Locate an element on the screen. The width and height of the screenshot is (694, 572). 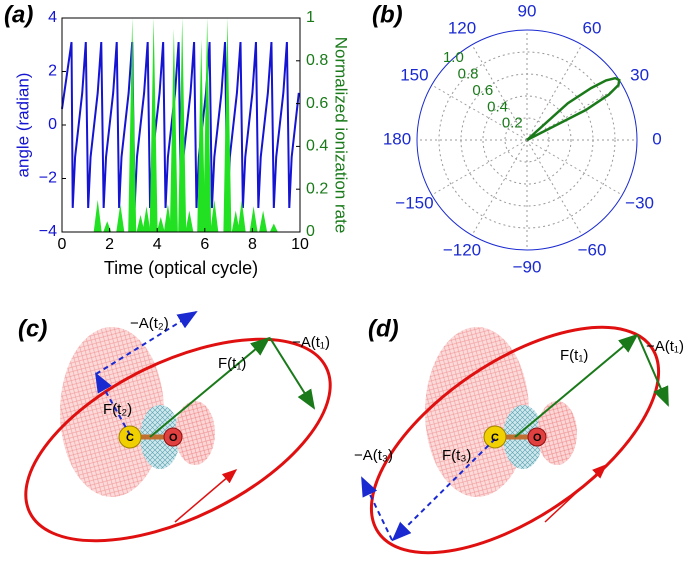
y-tick-label: −4 is located at coordinates (48, 231).